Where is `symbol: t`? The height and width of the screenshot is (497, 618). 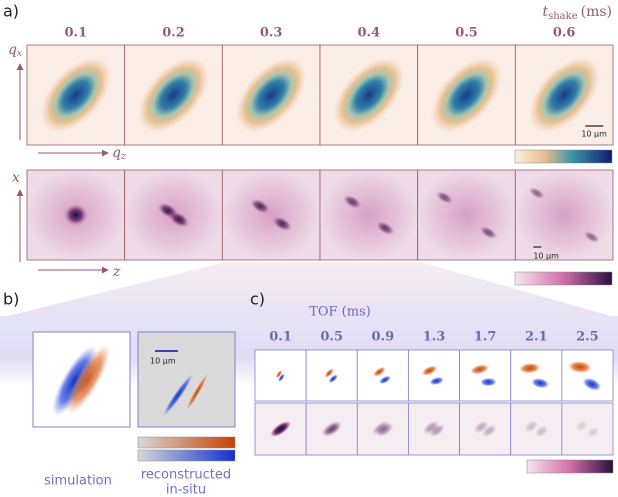 symbol: t is located at coordinates (545, 12).